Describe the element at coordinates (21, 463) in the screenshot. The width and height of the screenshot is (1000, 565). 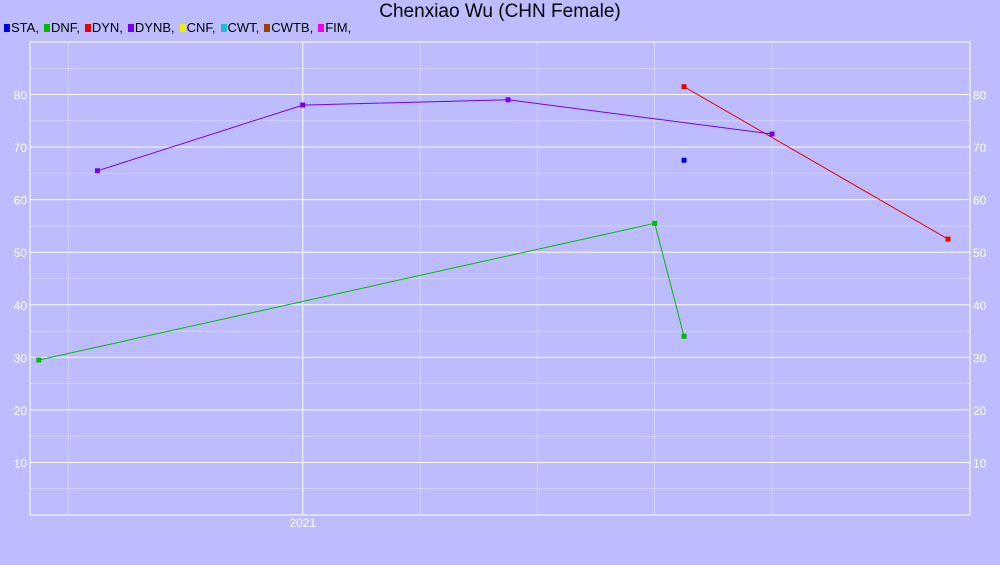
I see `y-tick-label-left: 10` at that location.